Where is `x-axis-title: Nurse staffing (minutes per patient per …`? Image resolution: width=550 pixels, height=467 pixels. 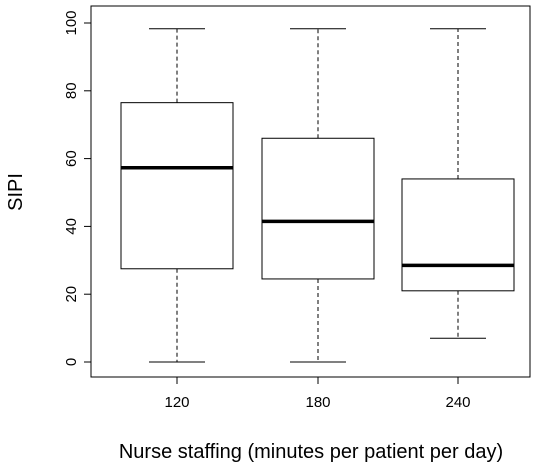
x-axis-title: Nurse staffing (minutes per patient per … is located at coordinates (311, 452).